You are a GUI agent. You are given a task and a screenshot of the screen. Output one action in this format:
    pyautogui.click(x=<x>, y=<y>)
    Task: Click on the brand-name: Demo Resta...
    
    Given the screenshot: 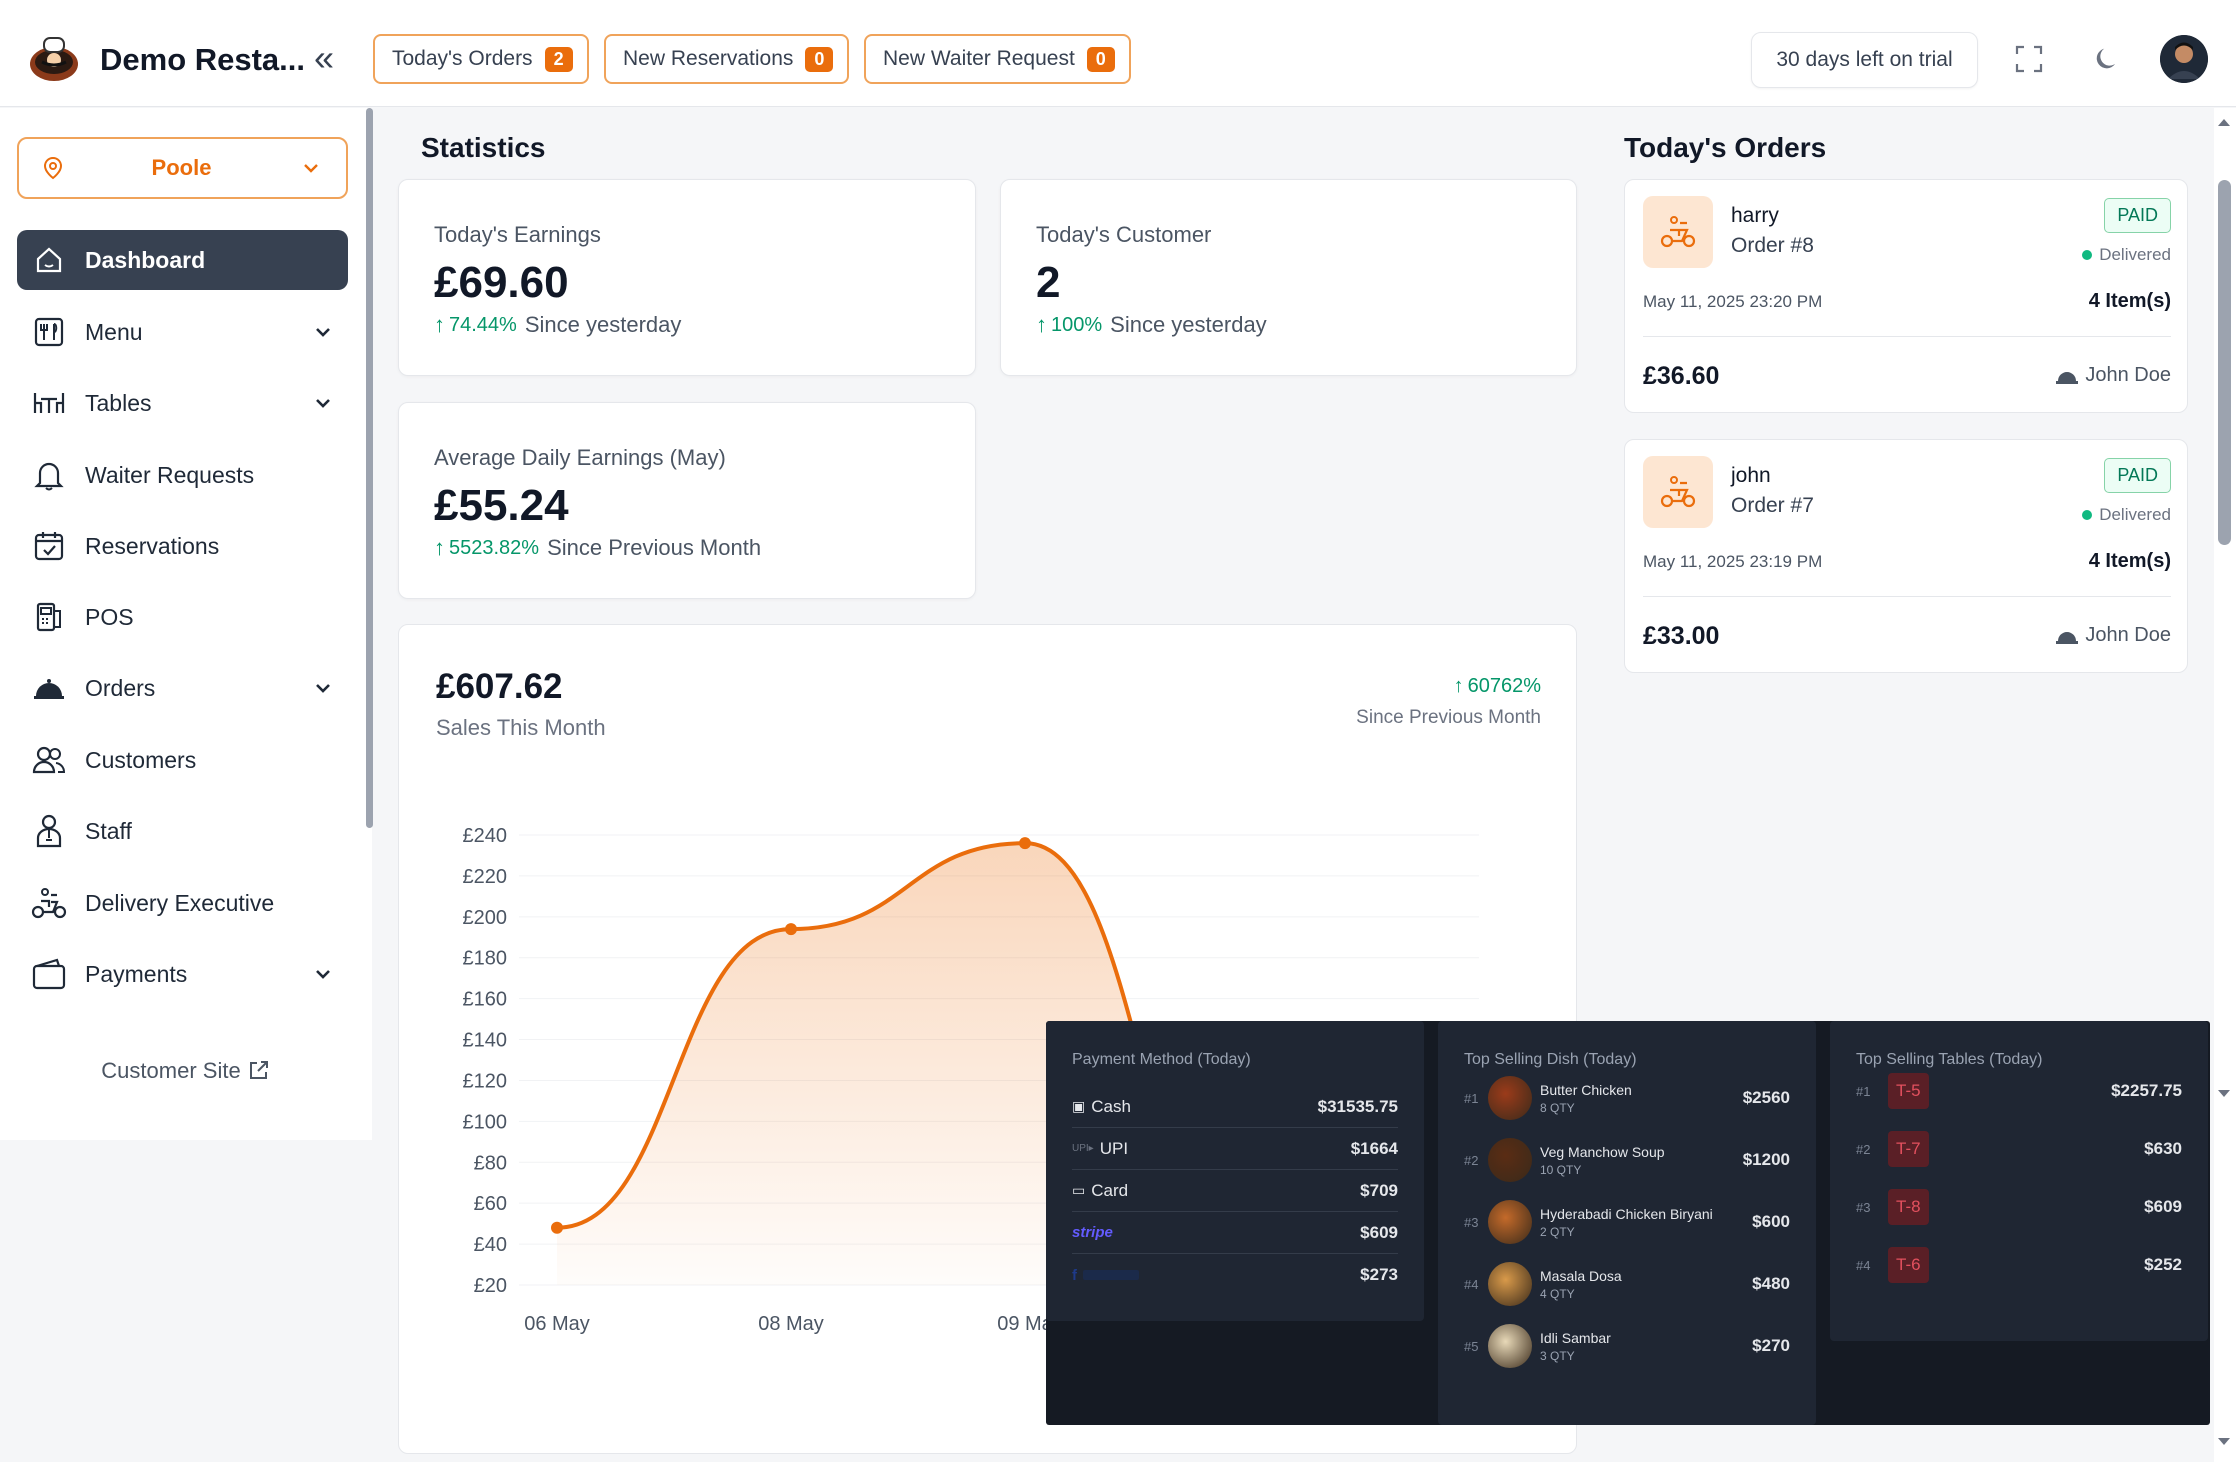 What is the action you would take?
    pyautogui.click(x=203, y=59)
    